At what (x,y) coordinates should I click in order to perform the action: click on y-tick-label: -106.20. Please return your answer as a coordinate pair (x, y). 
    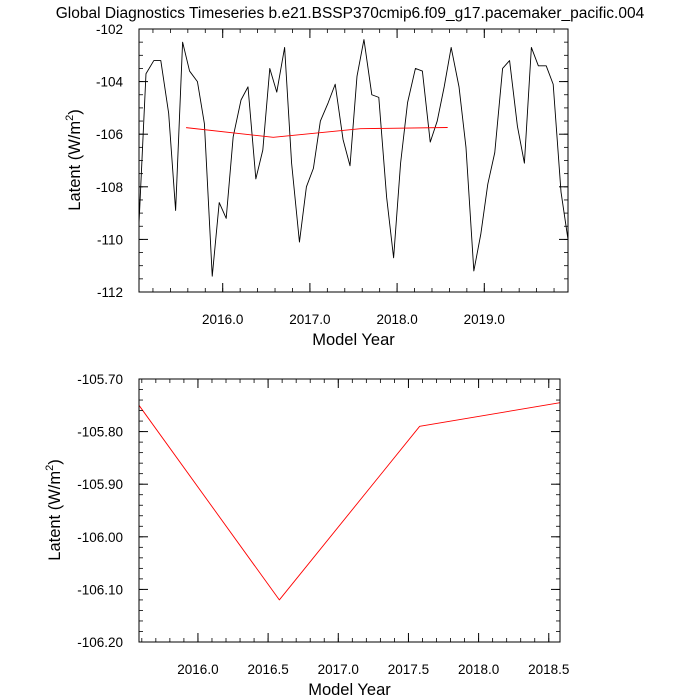
    Looking at the image, I should click on (100, 642).